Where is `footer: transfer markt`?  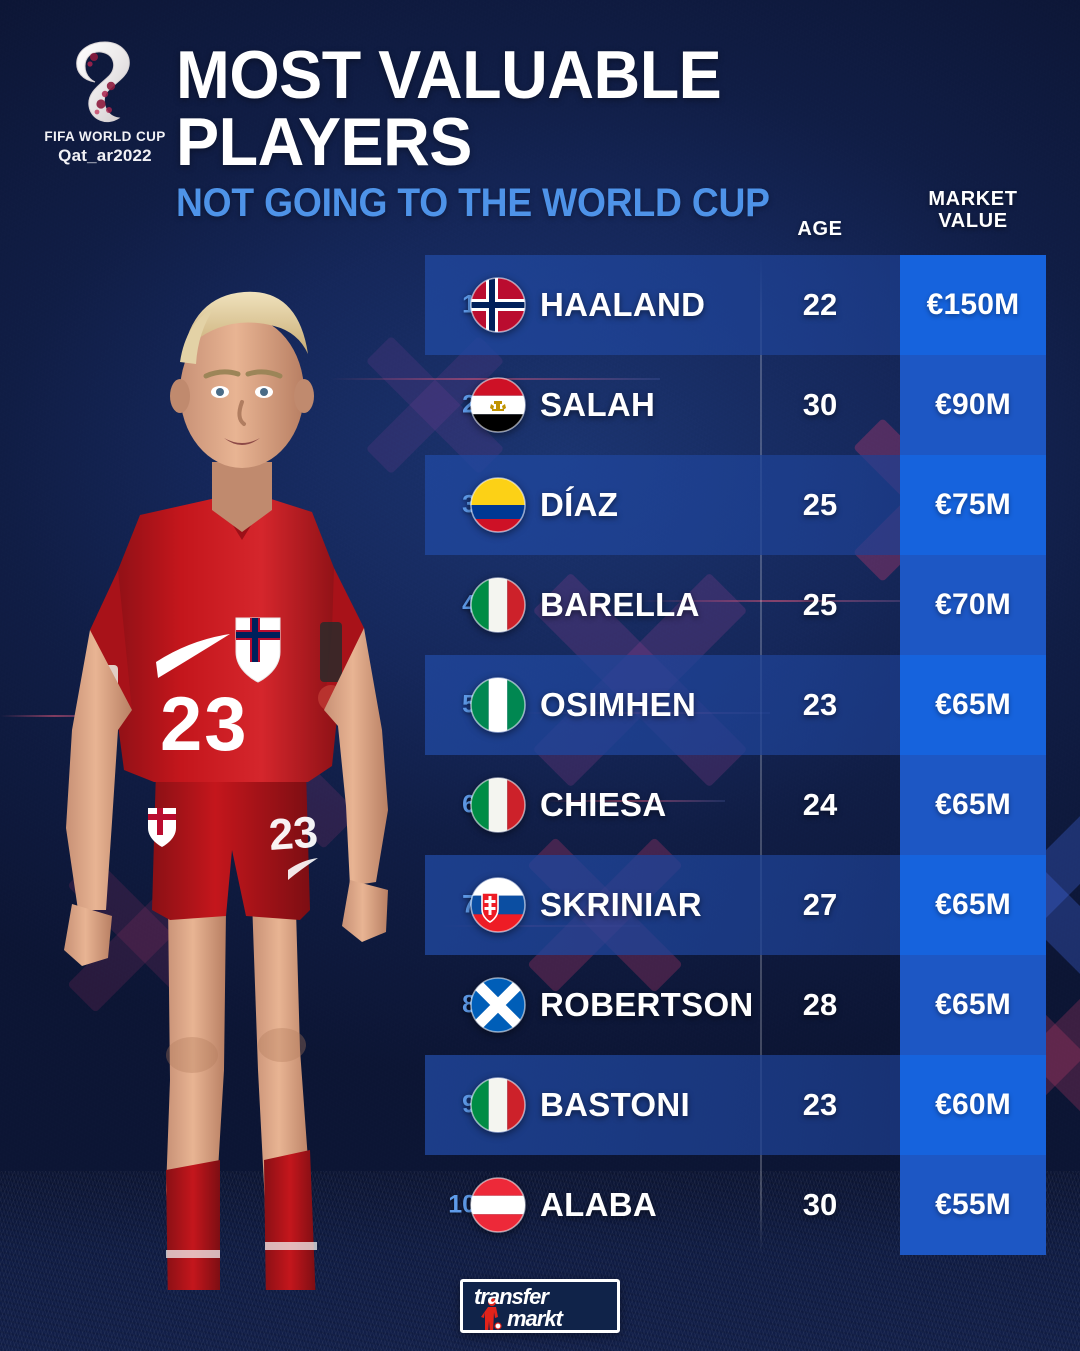
footer: transfer markt is located at coordinates (540, 1306).